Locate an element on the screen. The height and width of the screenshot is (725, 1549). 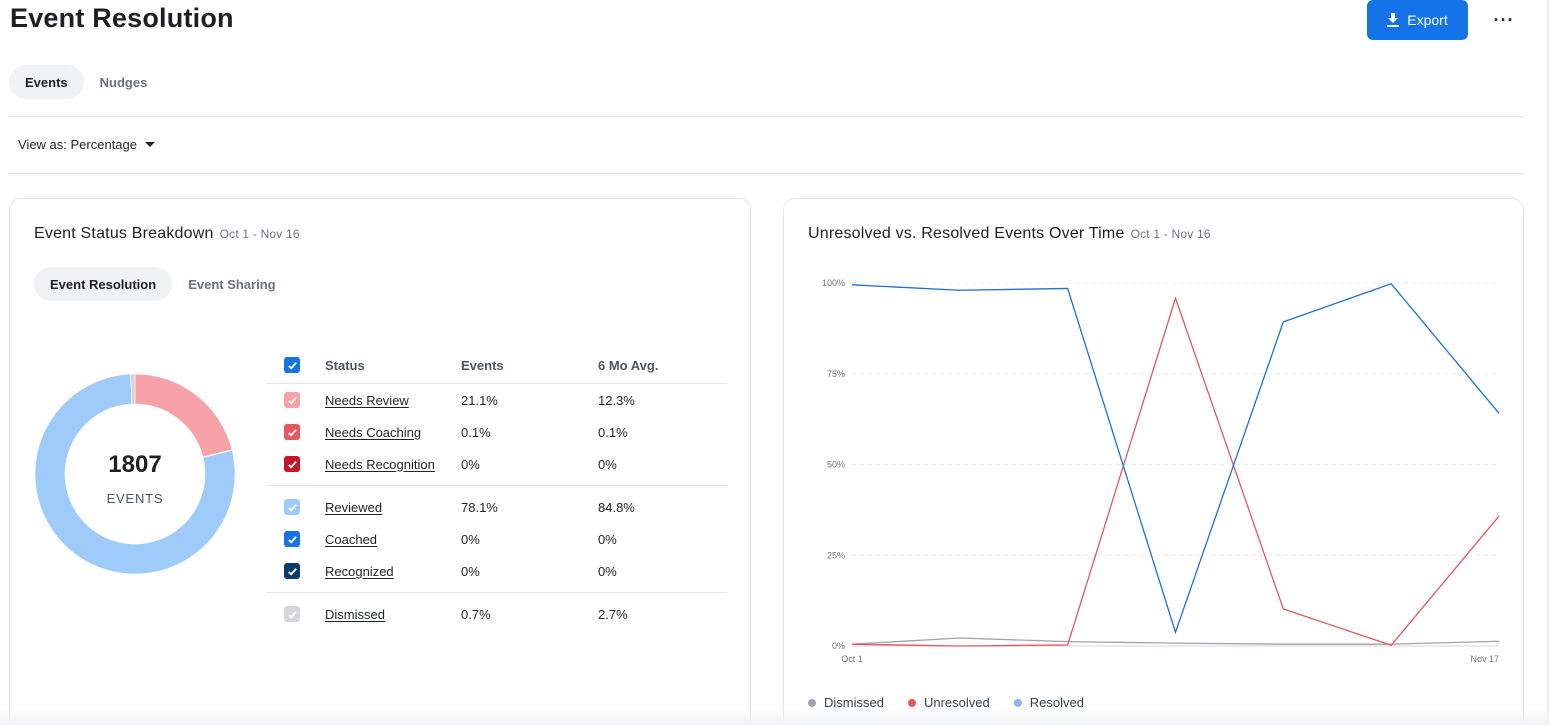
chart-legend: Dismissed Unresolved Resolved is located at coordinates (946, 702).